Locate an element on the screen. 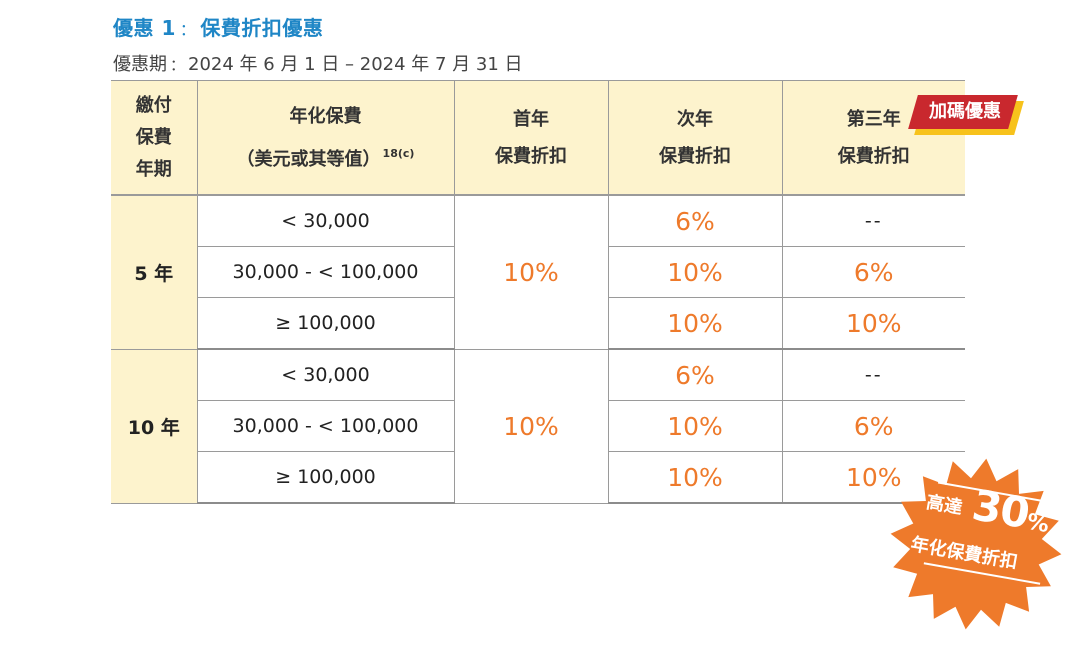 The height and width of the screenshot is (649, 1080). header-first-year-line1: 首年 is located at coordinates (531, 119).